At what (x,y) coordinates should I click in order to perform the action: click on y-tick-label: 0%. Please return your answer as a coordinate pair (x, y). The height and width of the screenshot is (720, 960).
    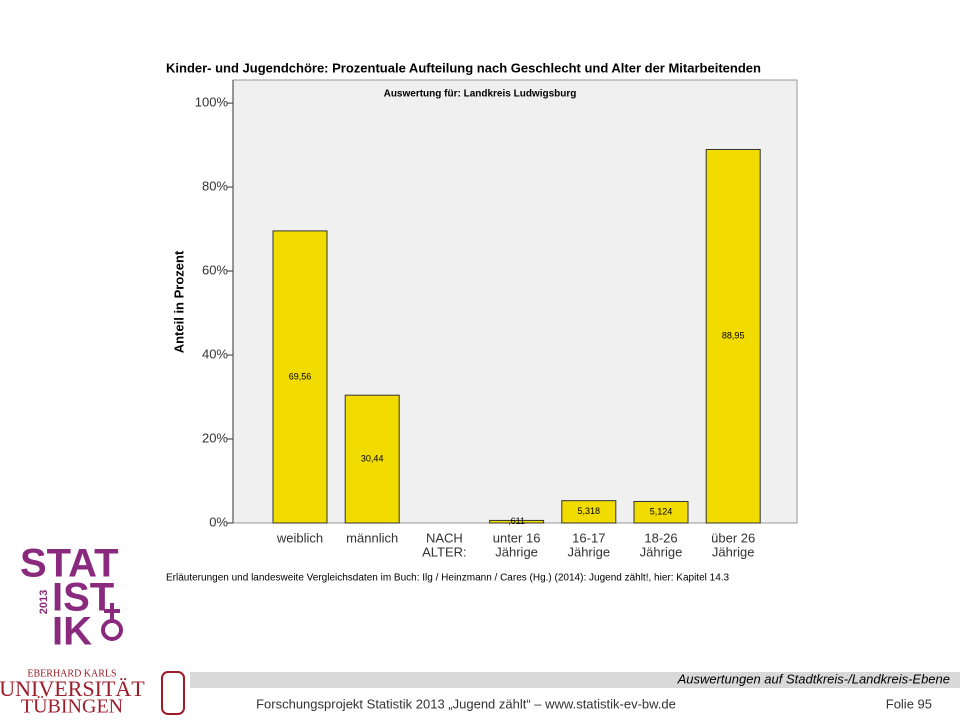
    Looking at the image, I should click on (218, 521).